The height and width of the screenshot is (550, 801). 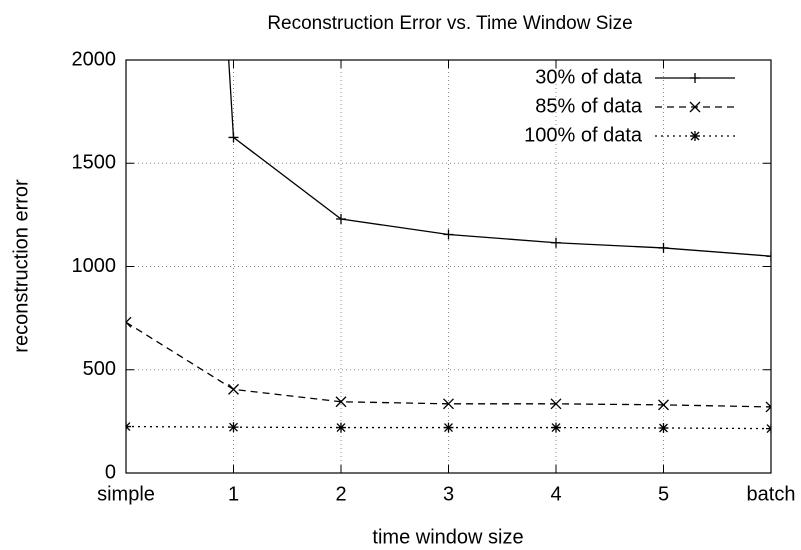 I want to click on legend: 30% of data 85% of data 100% of data, so click(x=629, y=106).